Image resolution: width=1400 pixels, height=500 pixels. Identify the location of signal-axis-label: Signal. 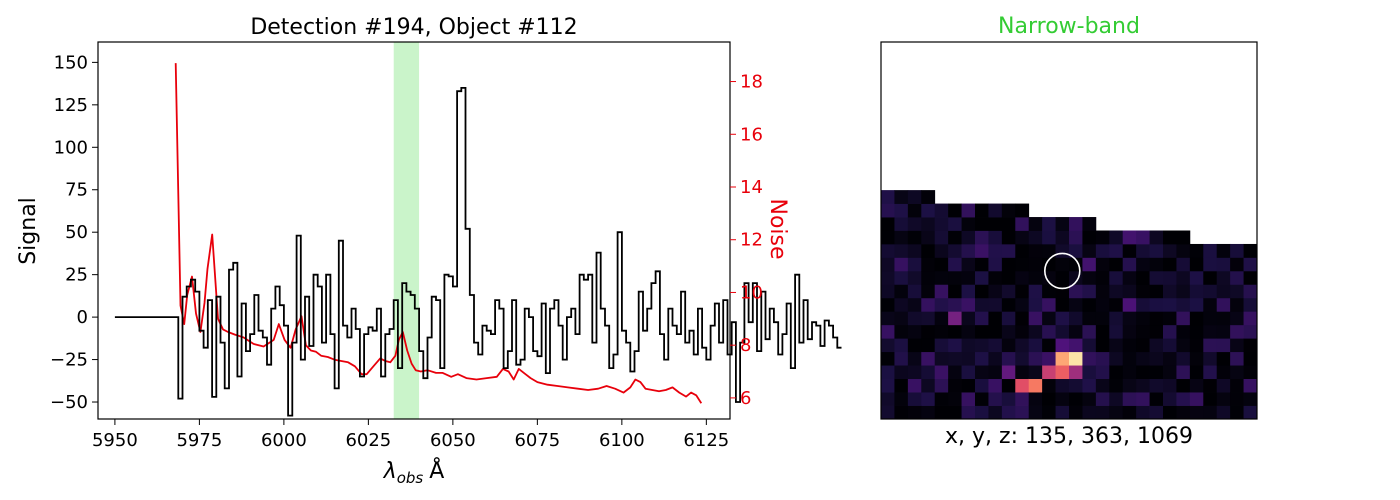
(28, 231).